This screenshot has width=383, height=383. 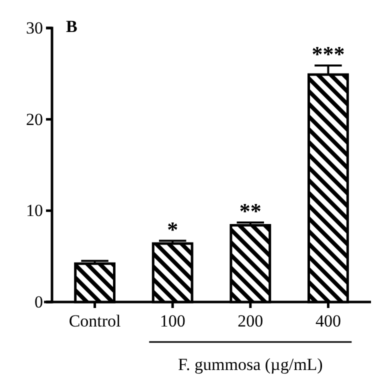 I want to click on annotation: **, so click(x=250, y=211).